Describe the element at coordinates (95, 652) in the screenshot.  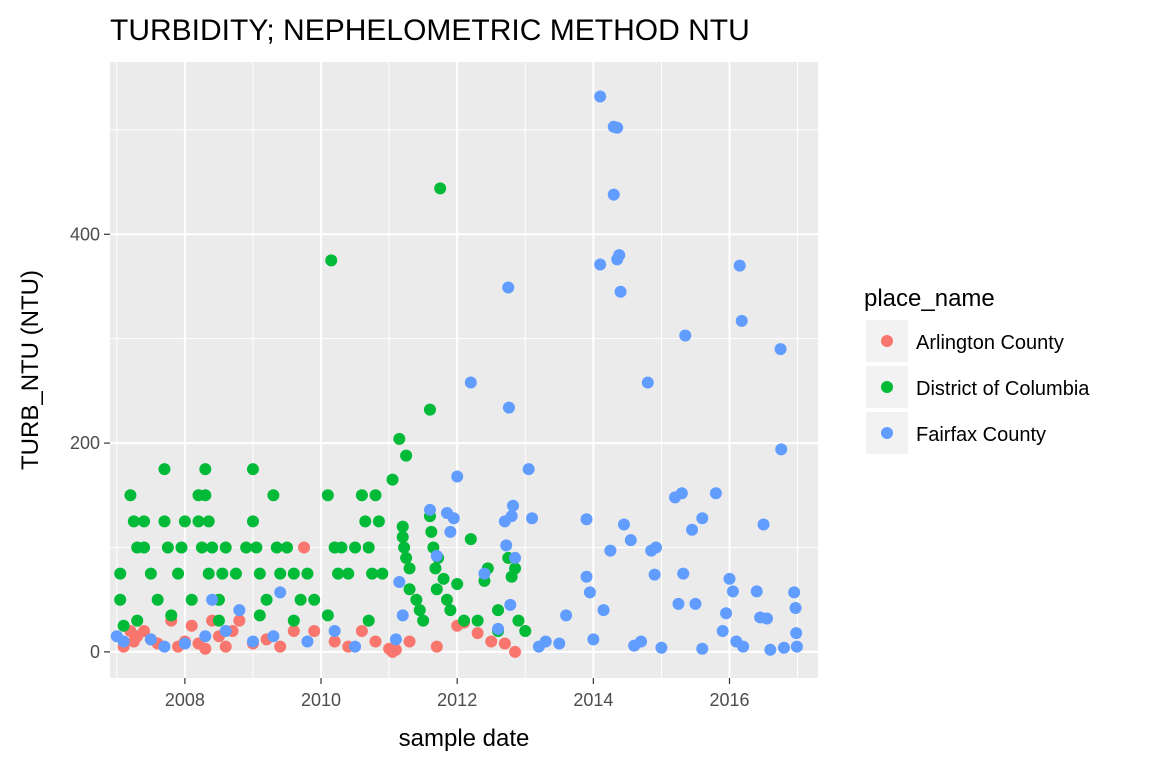
I see `y-tick-label: 0` at that location.